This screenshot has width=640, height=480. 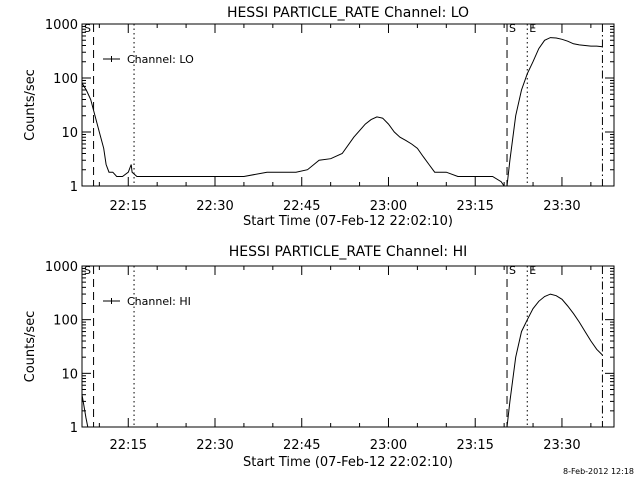 What do you see at coordinates (348, 13) in the screenshot?
I see `chart-title: HESSI PARTICLE_RATE Channel: LO` at bounding box center [348, 13].